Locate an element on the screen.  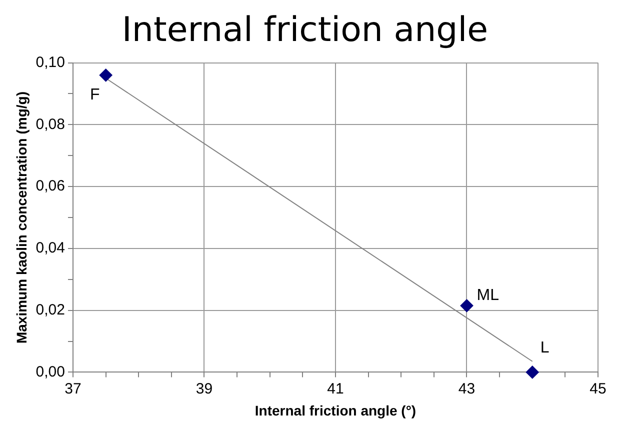
x-tick-label: 41 is located at coordinates (335, 389).